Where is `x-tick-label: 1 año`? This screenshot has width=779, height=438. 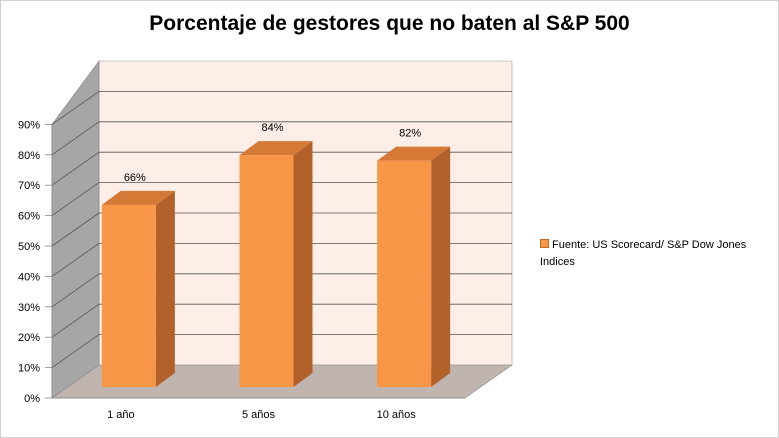 x-tick-label: 1 año is located at coordinates (121, 415).